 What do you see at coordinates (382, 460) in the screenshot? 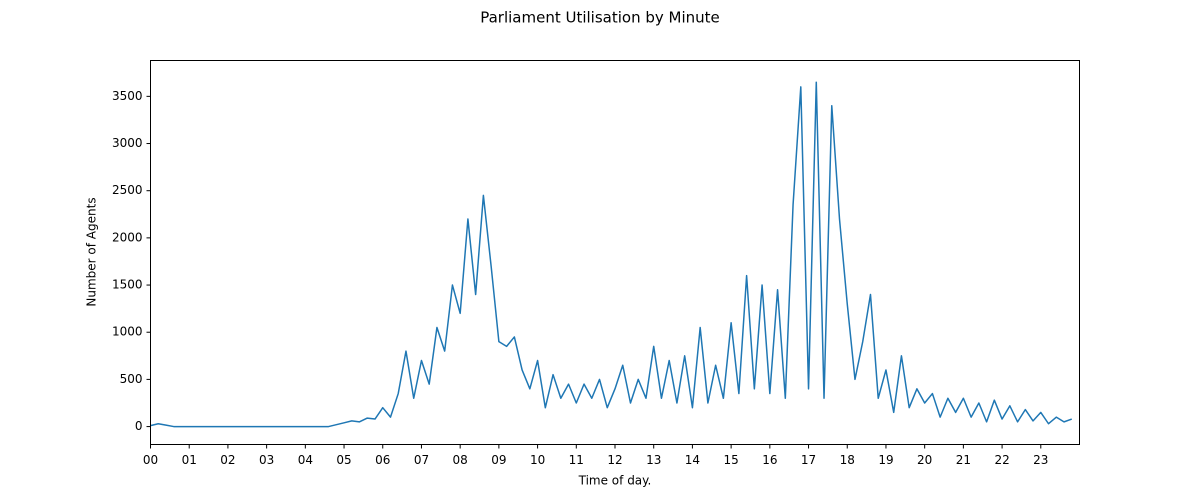
I see `x-tick-label: 06` at bounding box center [382, 460].